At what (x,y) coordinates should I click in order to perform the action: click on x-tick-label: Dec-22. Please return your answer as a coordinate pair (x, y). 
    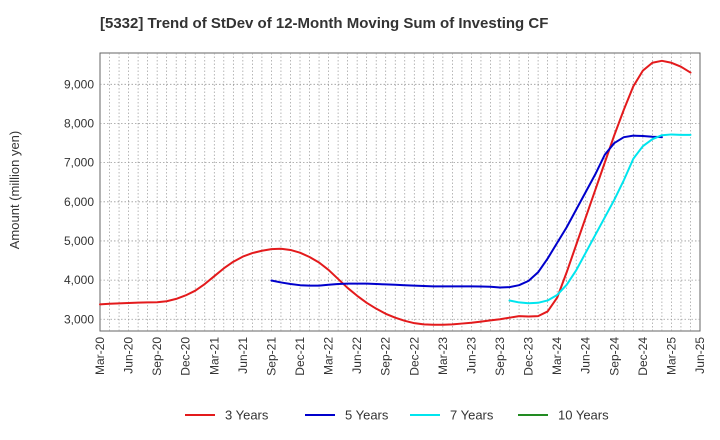
    Looking at the image, I should click on (414, 356).